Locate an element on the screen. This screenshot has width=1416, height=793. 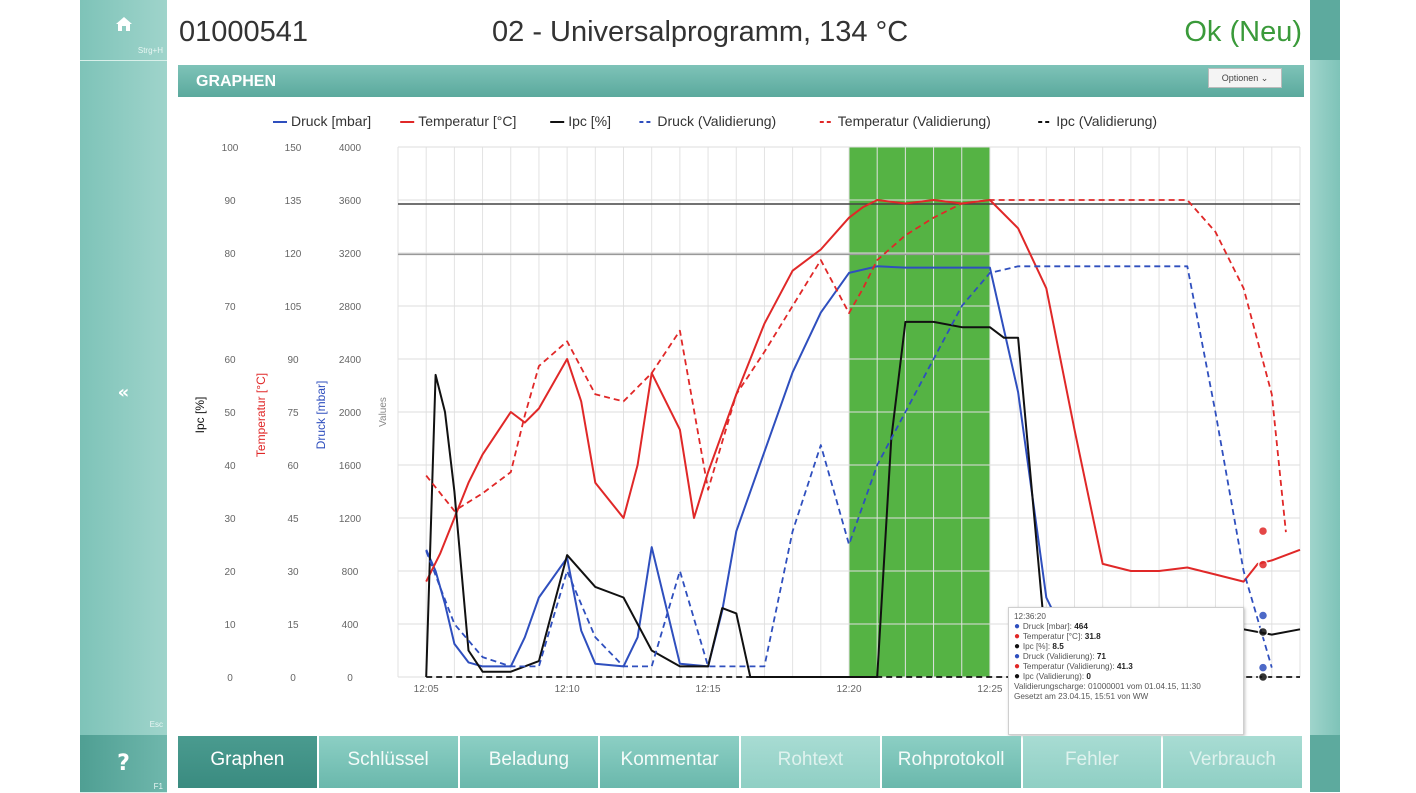
home-shortcut: Strg+H is located at coordinates (150, 50).